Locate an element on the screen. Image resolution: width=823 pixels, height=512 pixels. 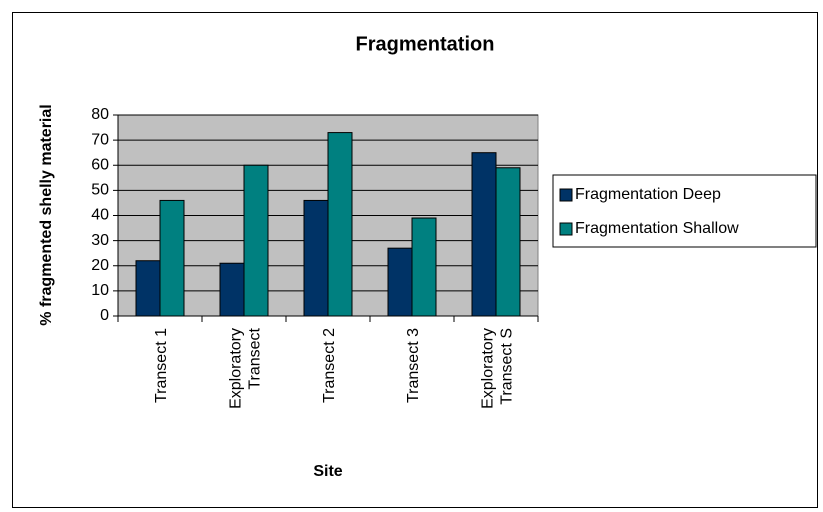
y-tick-label: 80 is located at coordinates (100, 114).